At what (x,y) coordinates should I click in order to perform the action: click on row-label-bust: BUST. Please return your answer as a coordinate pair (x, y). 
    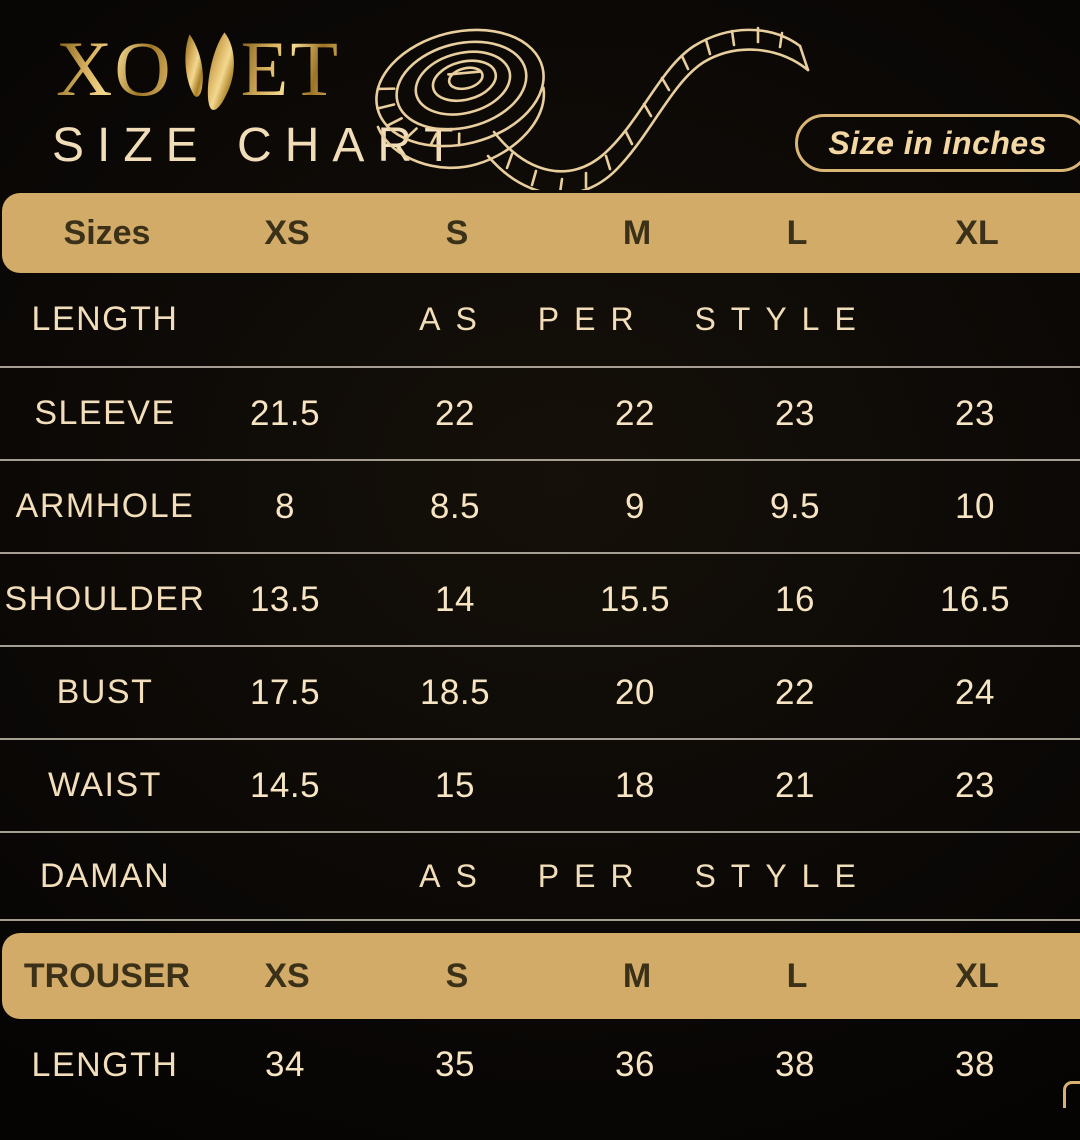
    Looking at the image, I should click on (105, 692).